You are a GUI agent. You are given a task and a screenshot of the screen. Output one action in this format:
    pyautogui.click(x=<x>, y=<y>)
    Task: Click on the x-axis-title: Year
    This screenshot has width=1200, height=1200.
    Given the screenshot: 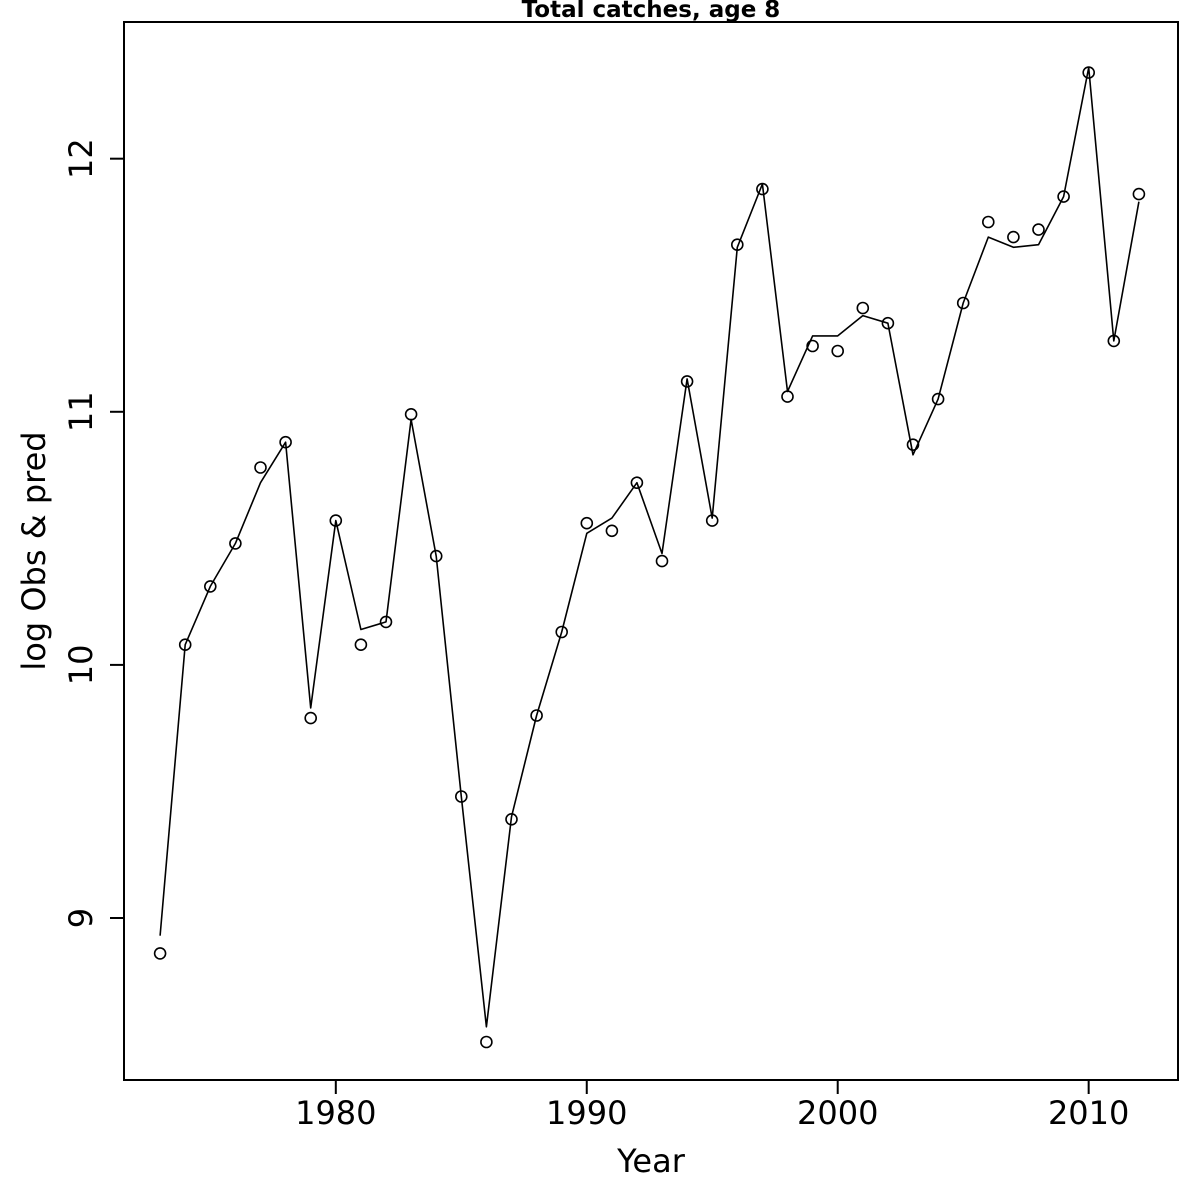 What is the action you would take?
    pyautogui.click(x=651, y=1161)
    